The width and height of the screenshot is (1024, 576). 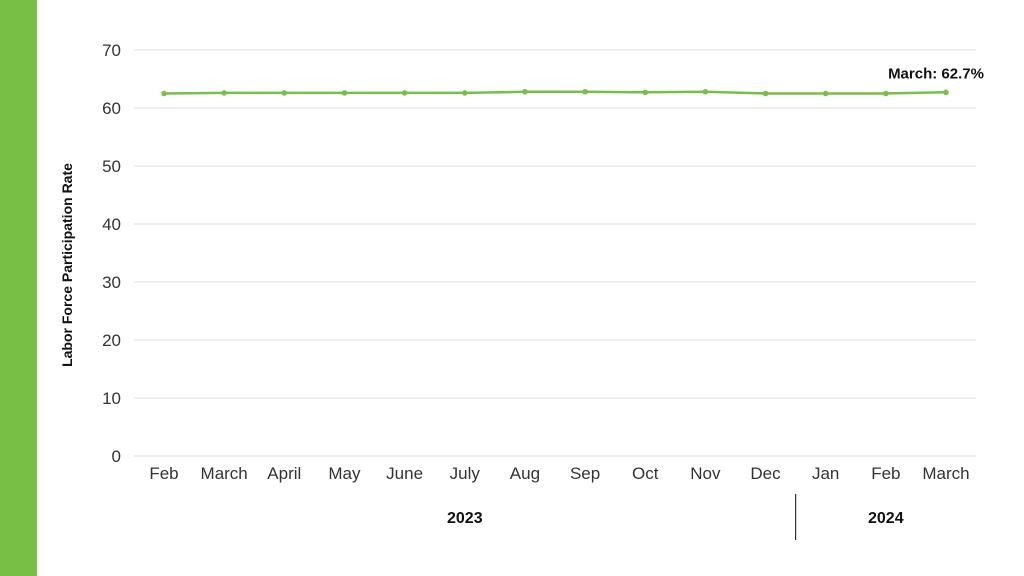 I want to click on x-tick-label: May, so click(x=344, y=473).